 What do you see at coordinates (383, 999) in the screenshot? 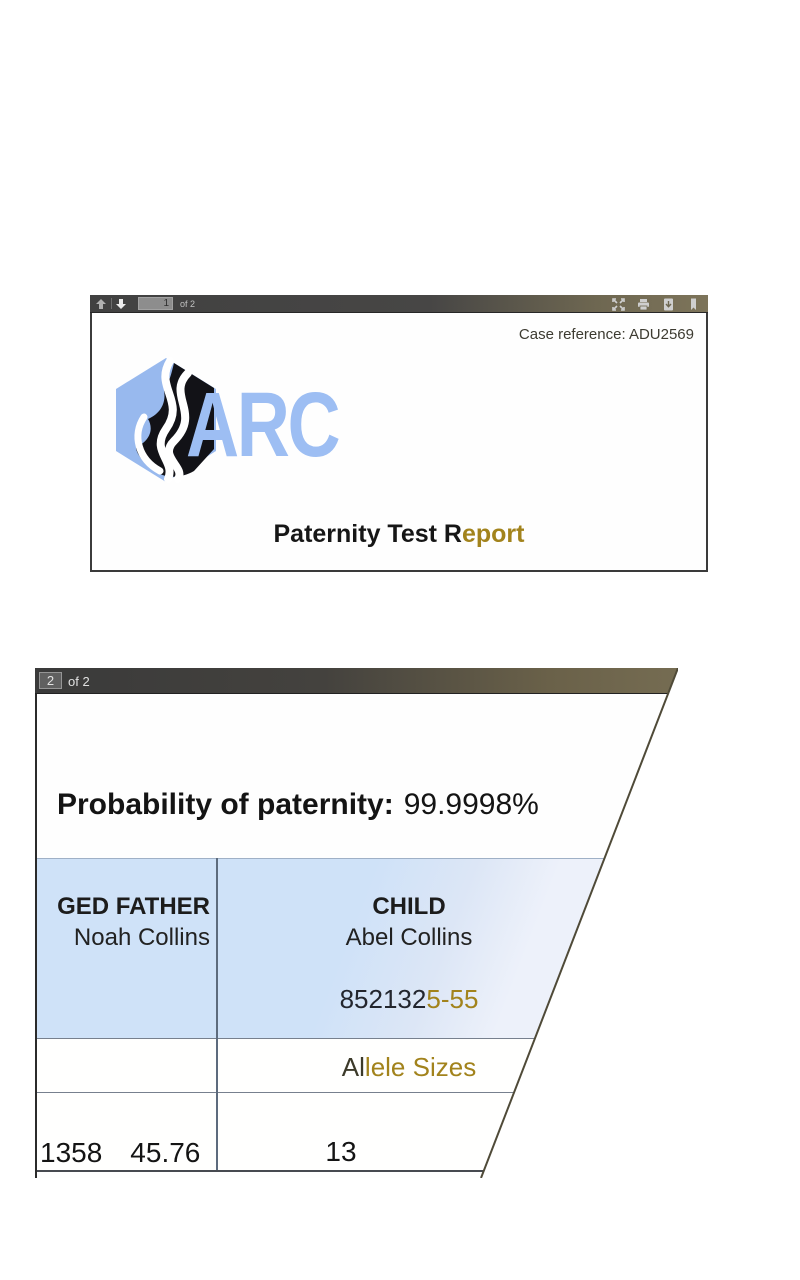
I see `case-number-dark-part: 852132` at bounding box center [383, 999].